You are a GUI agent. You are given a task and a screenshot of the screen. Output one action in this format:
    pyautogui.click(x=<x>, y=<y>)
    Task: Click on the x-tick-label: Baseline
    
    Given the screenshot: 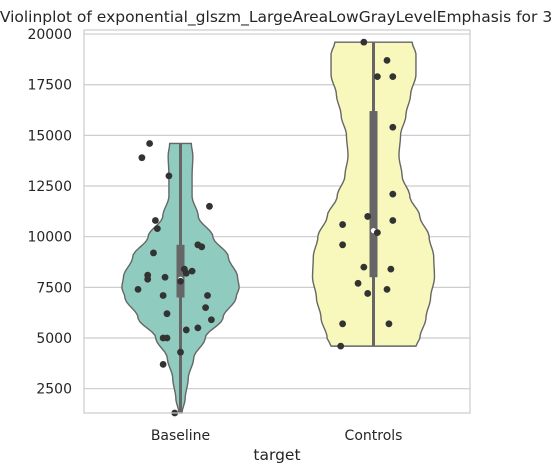 What is the action you would take?
    pyautogui.click(x=180, y=436)
    